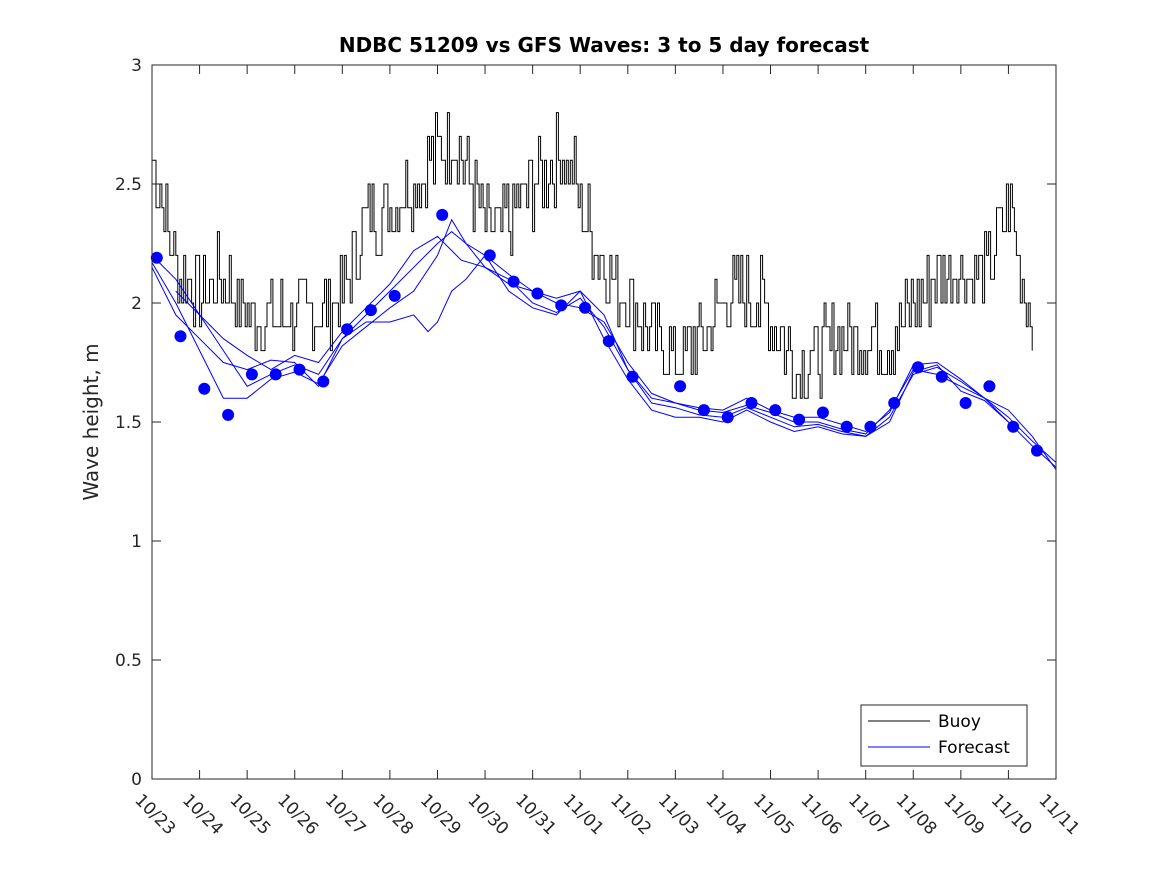  I want to click on y-tick-label: 1.5, so click(128, 423).